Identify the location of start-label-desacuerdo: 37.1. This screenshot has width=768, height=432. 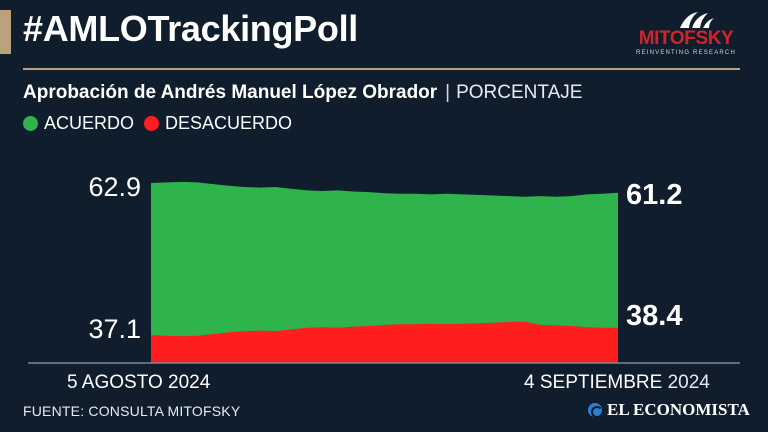
(114, 329).